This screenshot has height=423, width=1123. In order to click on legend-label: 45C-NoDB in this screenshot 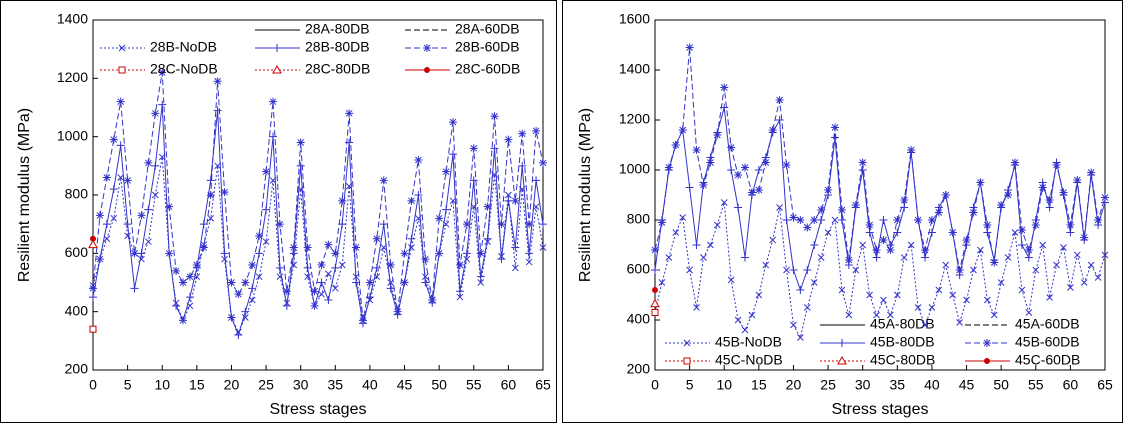, I will do `click(749, 360)`.